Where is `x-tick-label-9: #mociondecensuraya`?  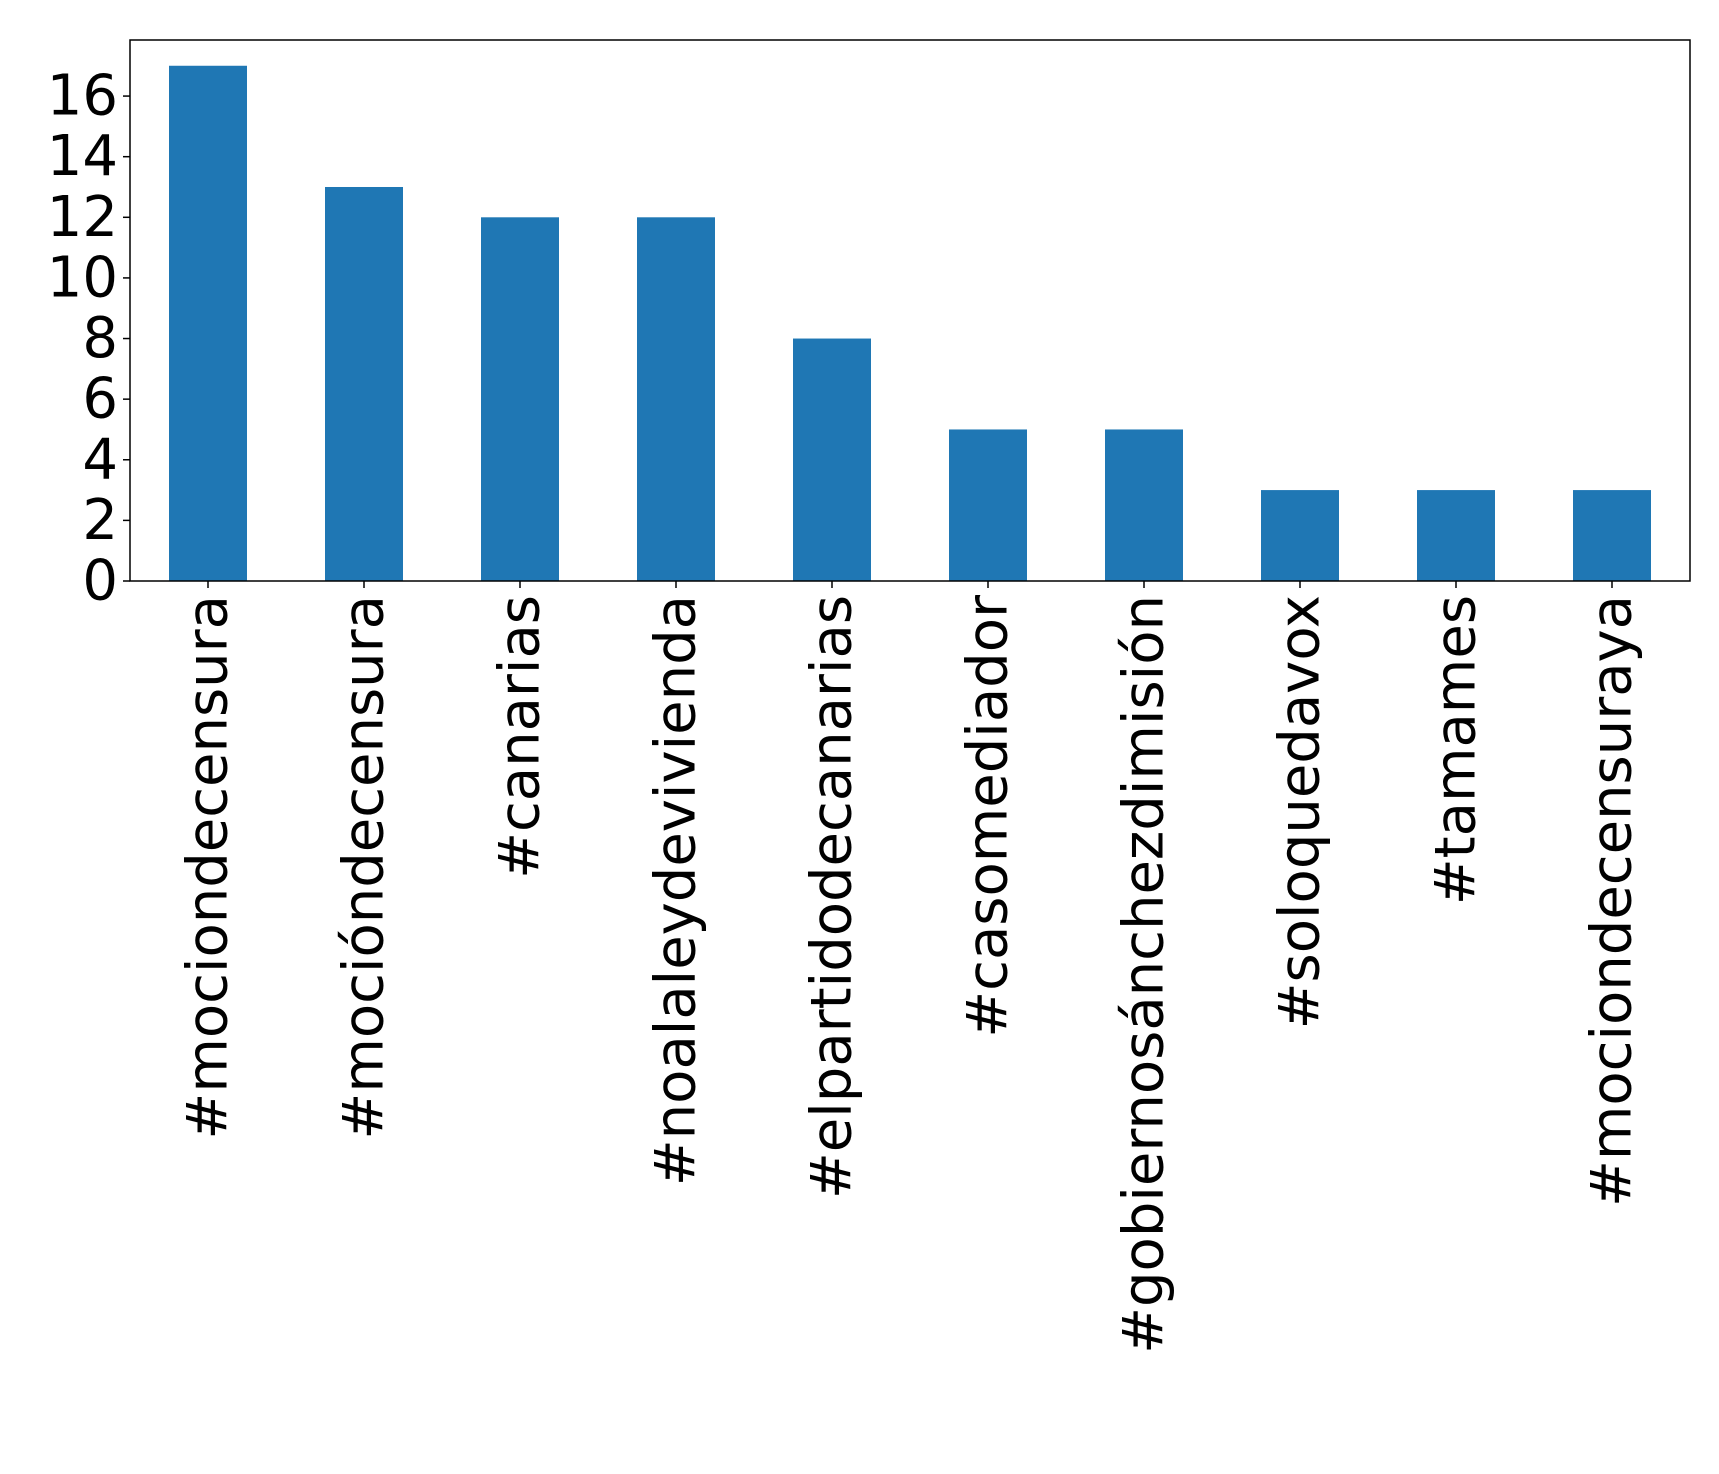
x-tick-label-9: #mociondecensuraya is located at coordinates (1612, 901).